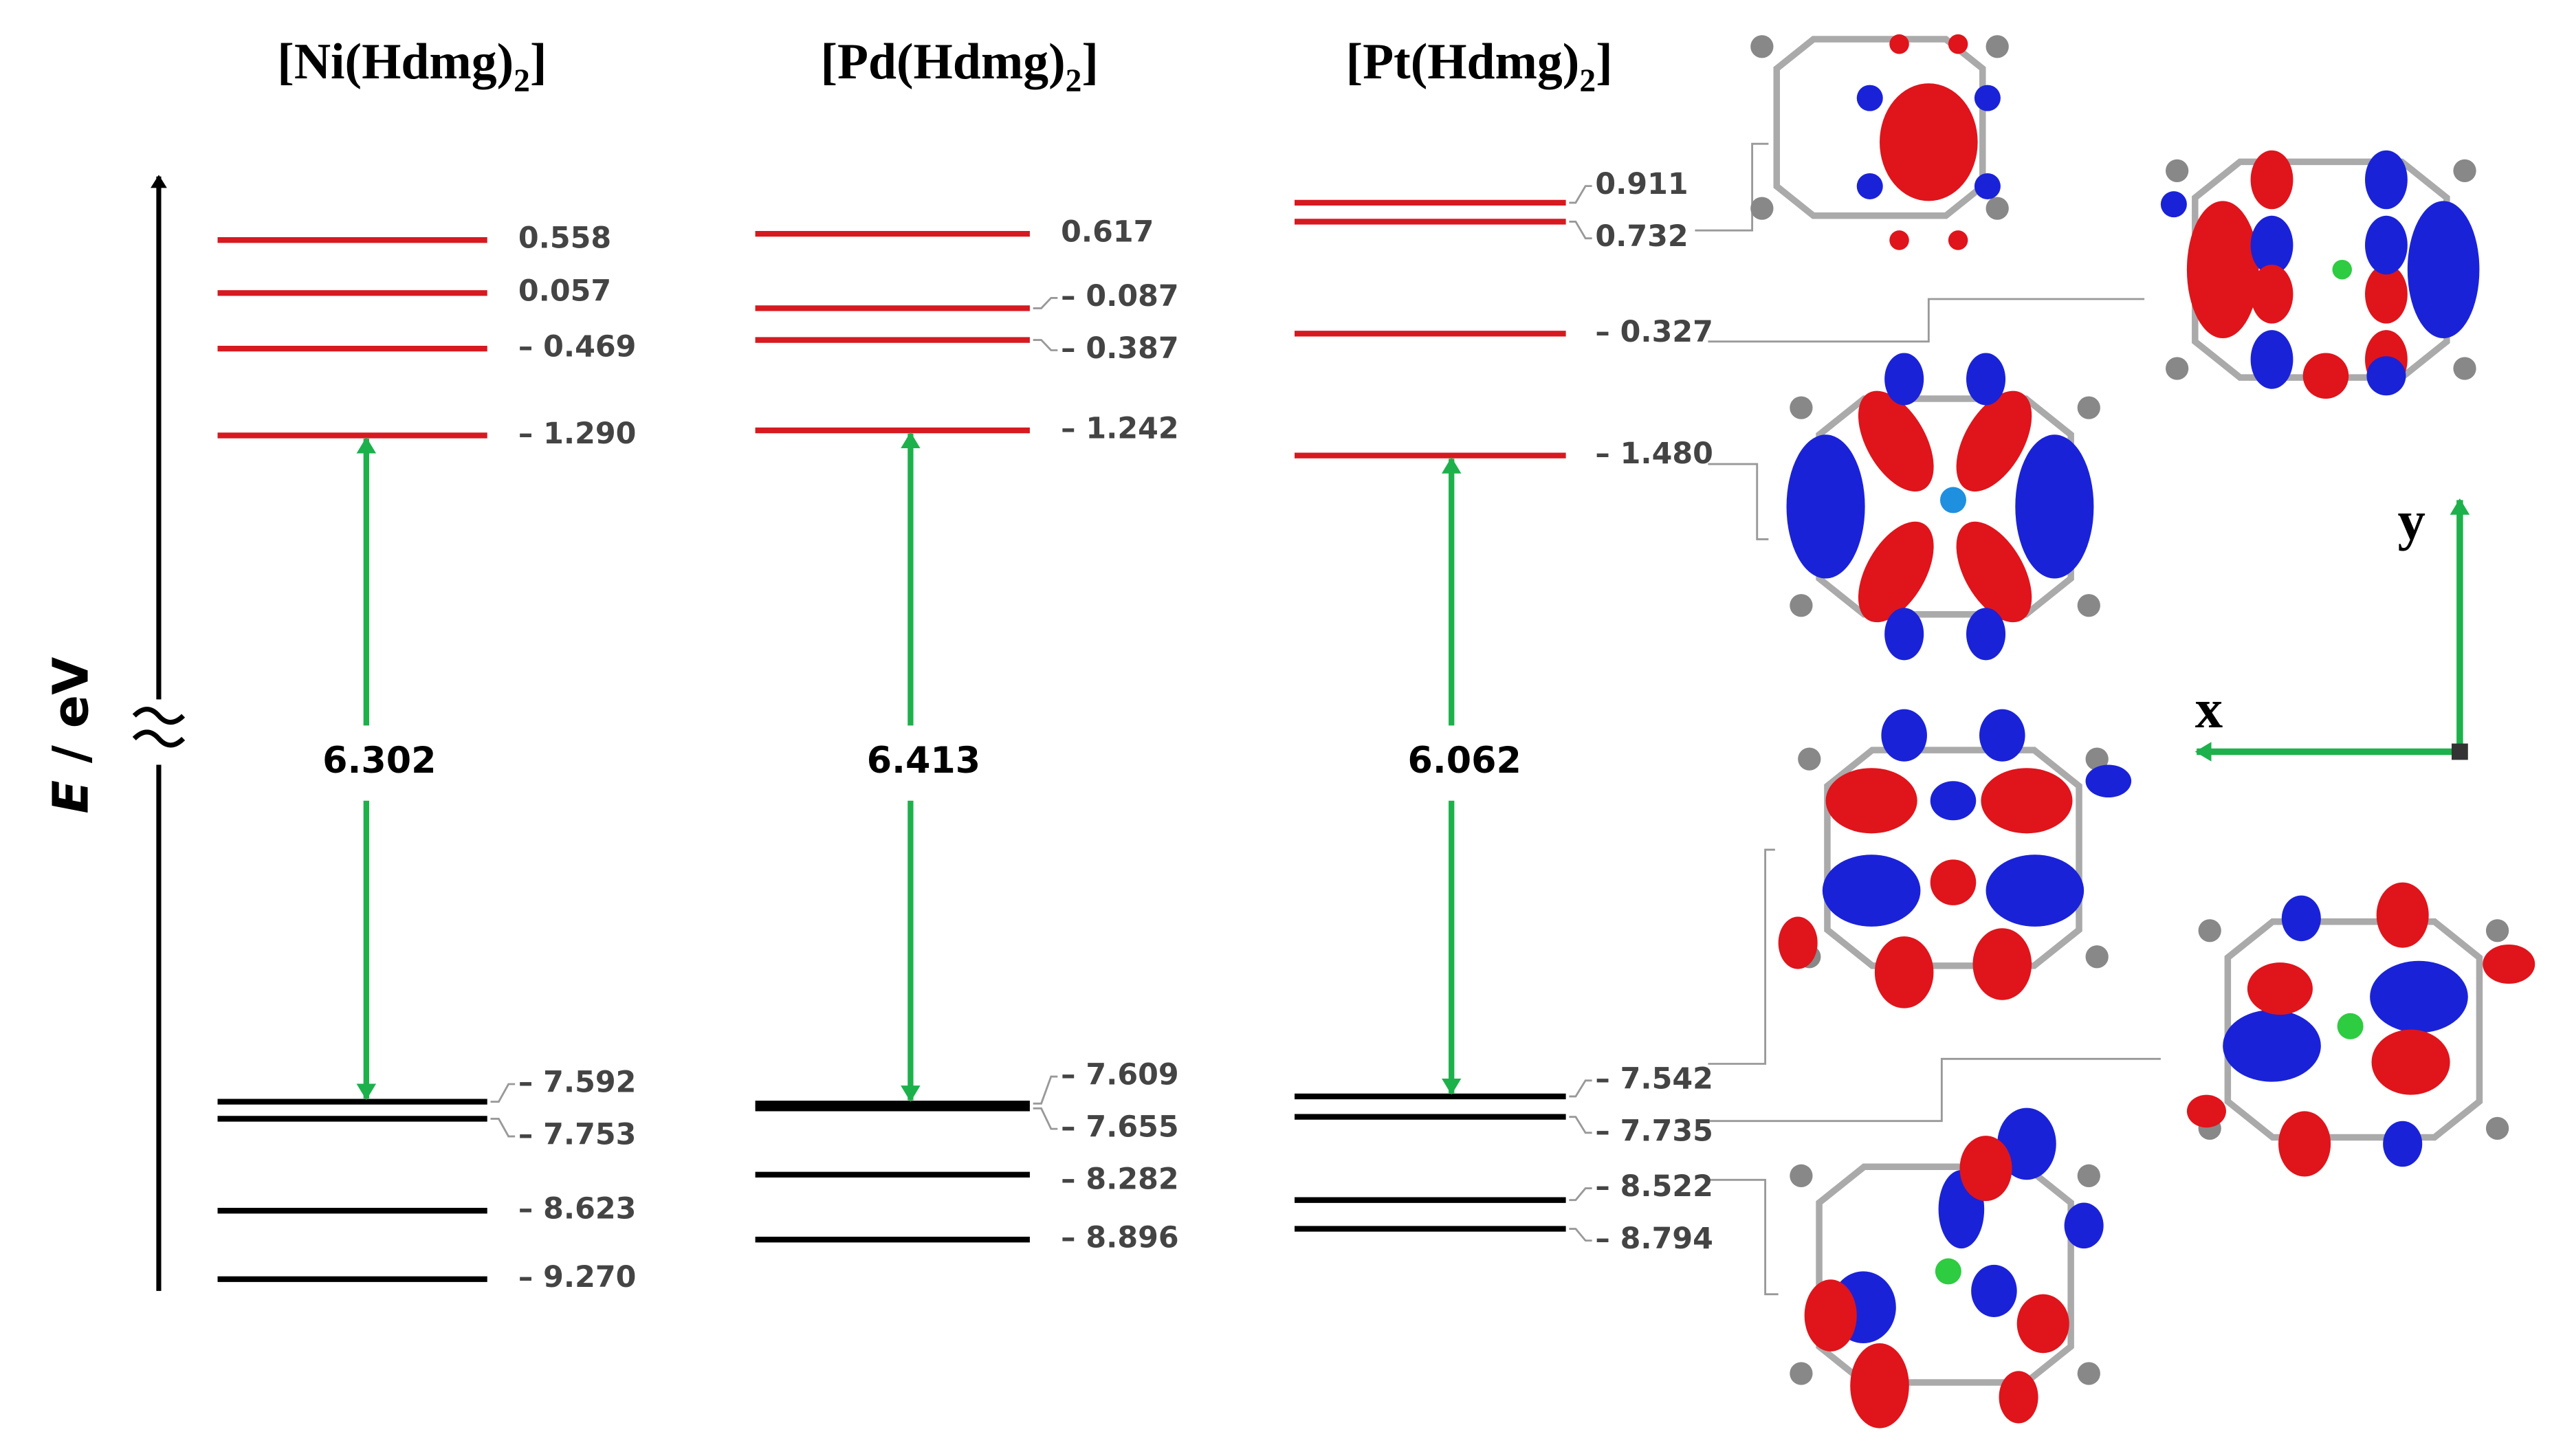  What do you see at coordinates (1120, 296) in the screenshot?
I see `energy-label: – 0.087` at bounding box center [1120, 296].